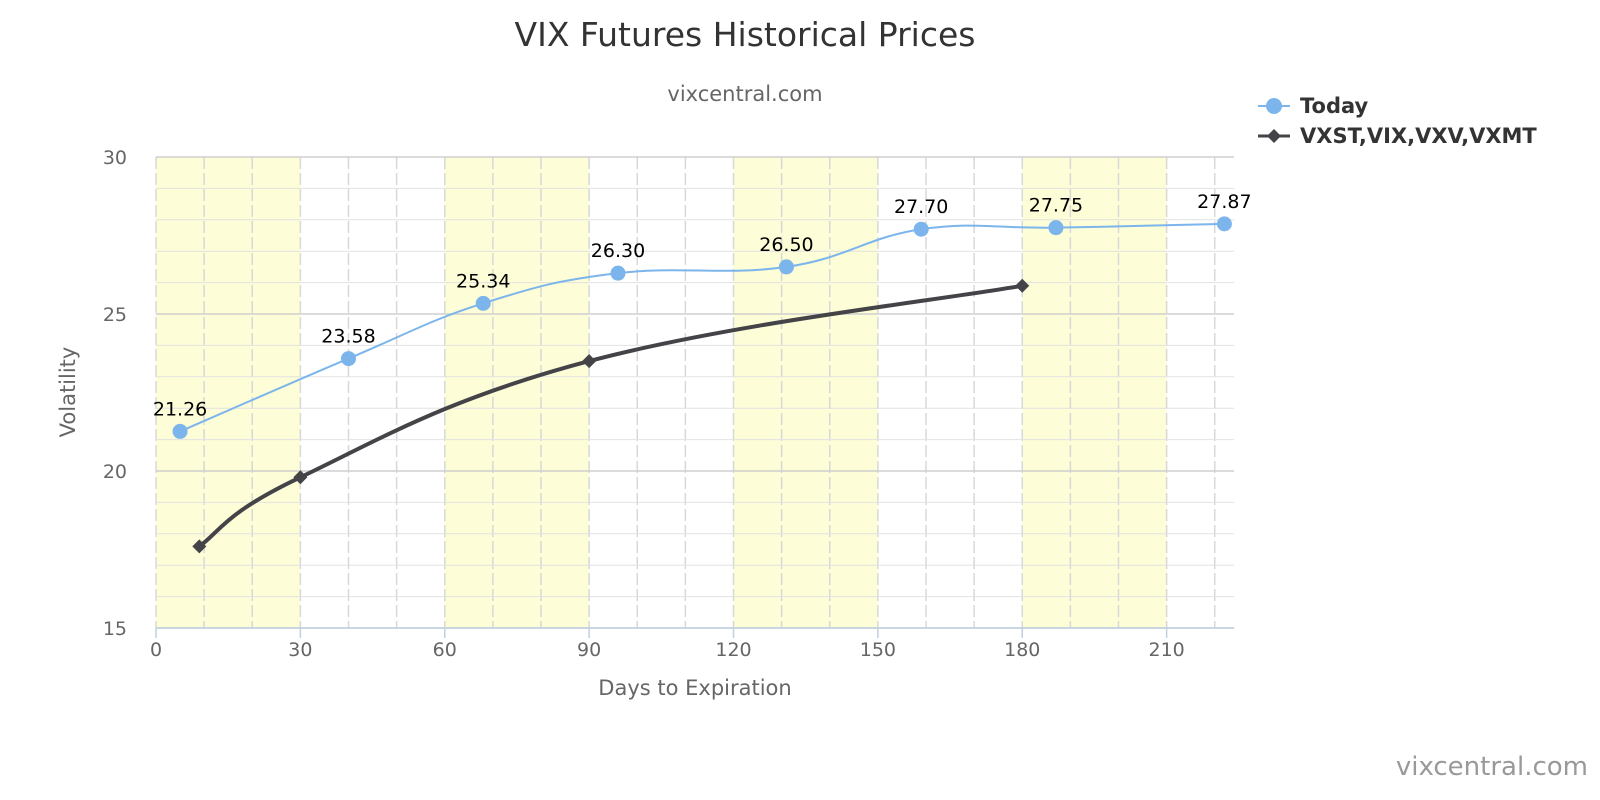  I want to click on legend-item-term-structure: VXST,VIX,VXV,VXMT, so click(1397, 136).